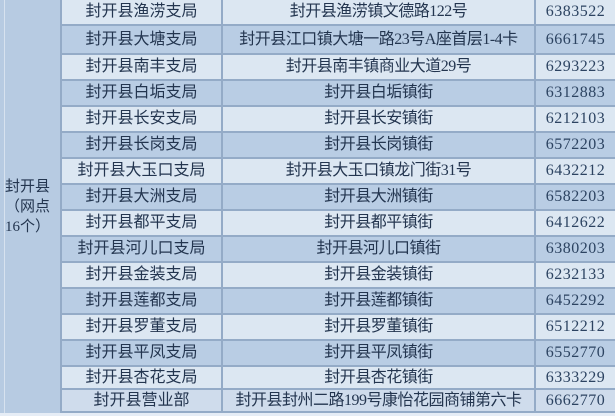 The image size is (615, 416). What do you see at coordinates (575, 222) in the screenshot?
I see `phone-cell: 6412622` at bounding box center [575, 222].